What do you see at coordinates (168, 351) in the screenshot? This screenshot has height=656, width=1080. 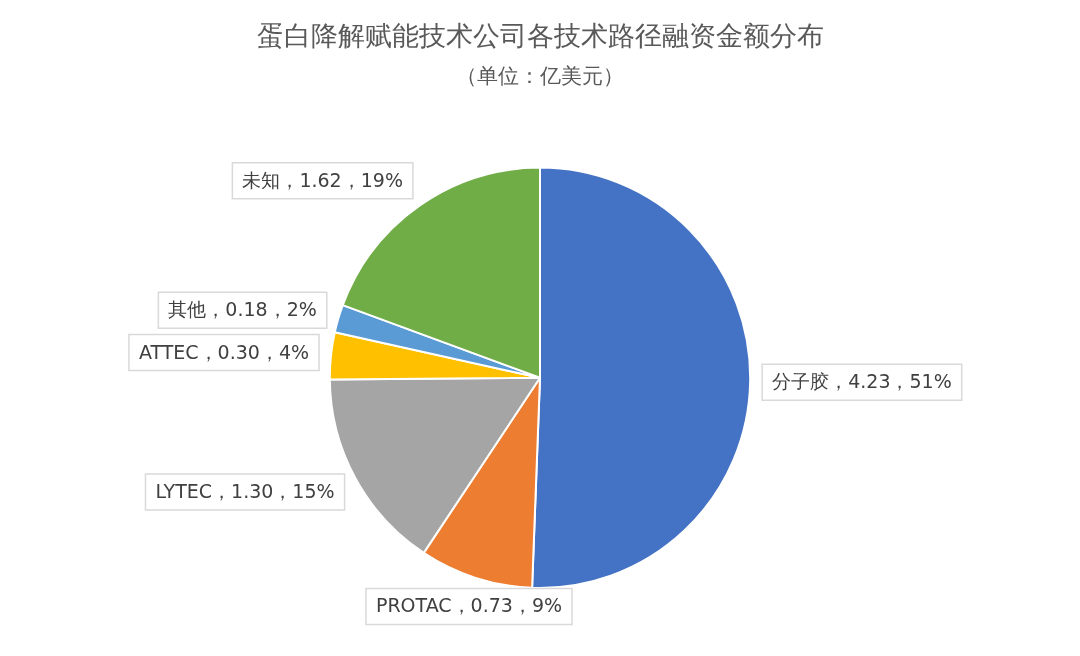 I see `slice-label: ATTEC` at bounding box center [168, 351].